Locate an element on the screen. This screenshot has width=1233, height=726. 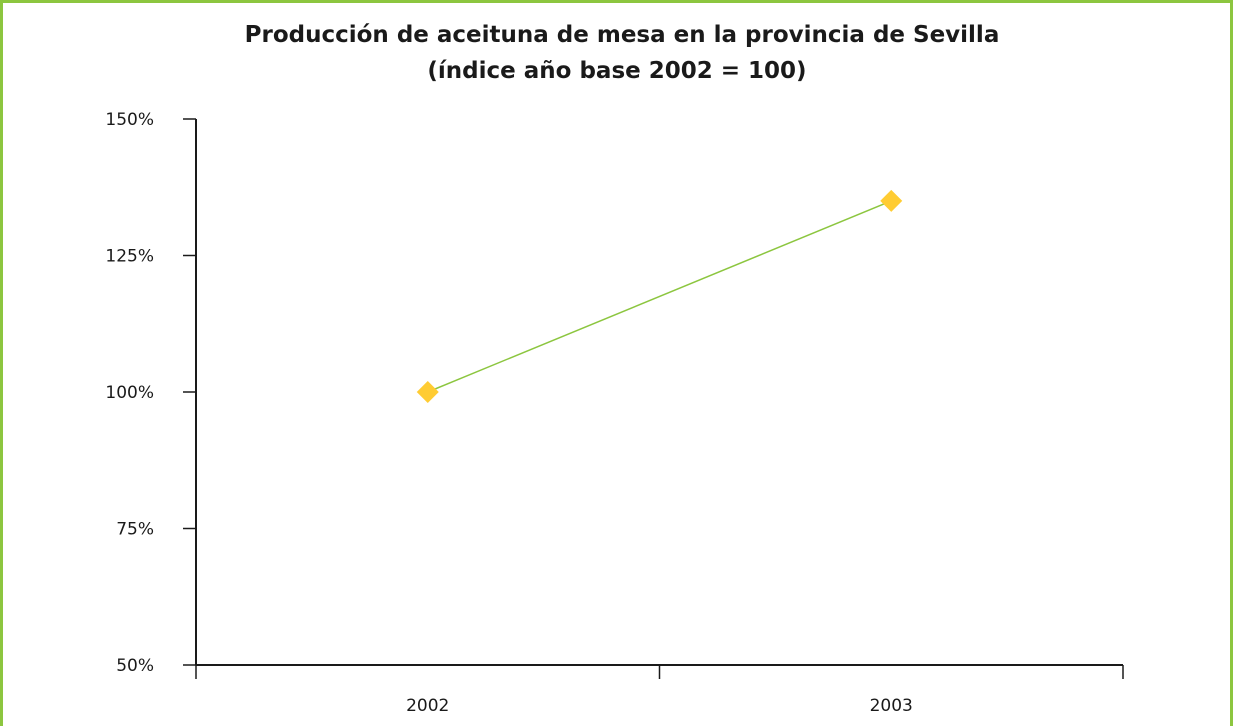
chart-subtitle: (índice año base 2002 = 100) is located at coordinates (616, 71).